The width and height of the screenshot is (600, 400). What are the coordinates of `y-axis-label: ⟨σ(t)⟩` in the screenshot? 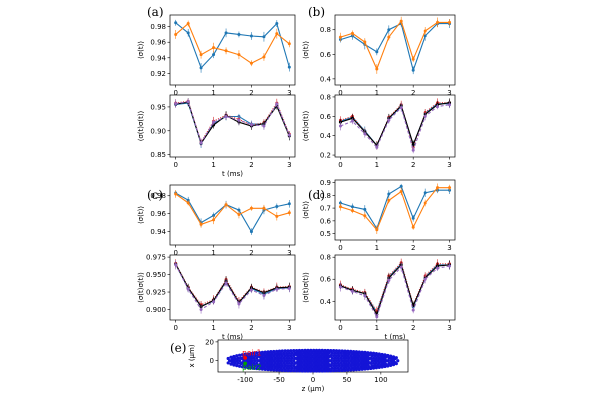 It's located at (306, 50).